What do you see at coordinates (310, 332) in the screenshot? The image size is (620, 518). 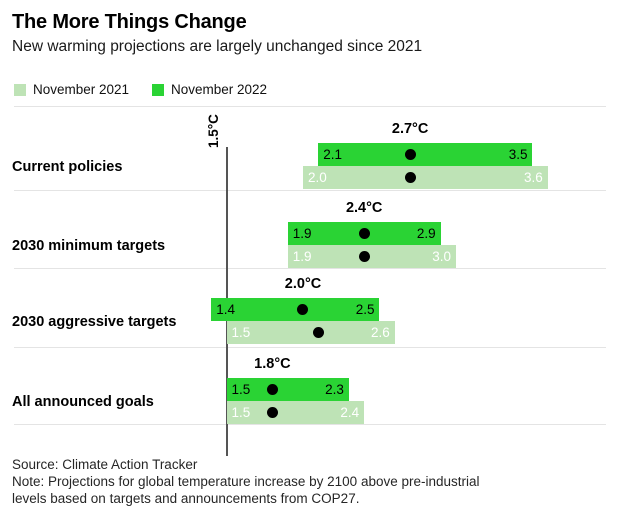 I see `range-bar-nov-2021: 1.5 2.6` at bounding box center [310, 332].